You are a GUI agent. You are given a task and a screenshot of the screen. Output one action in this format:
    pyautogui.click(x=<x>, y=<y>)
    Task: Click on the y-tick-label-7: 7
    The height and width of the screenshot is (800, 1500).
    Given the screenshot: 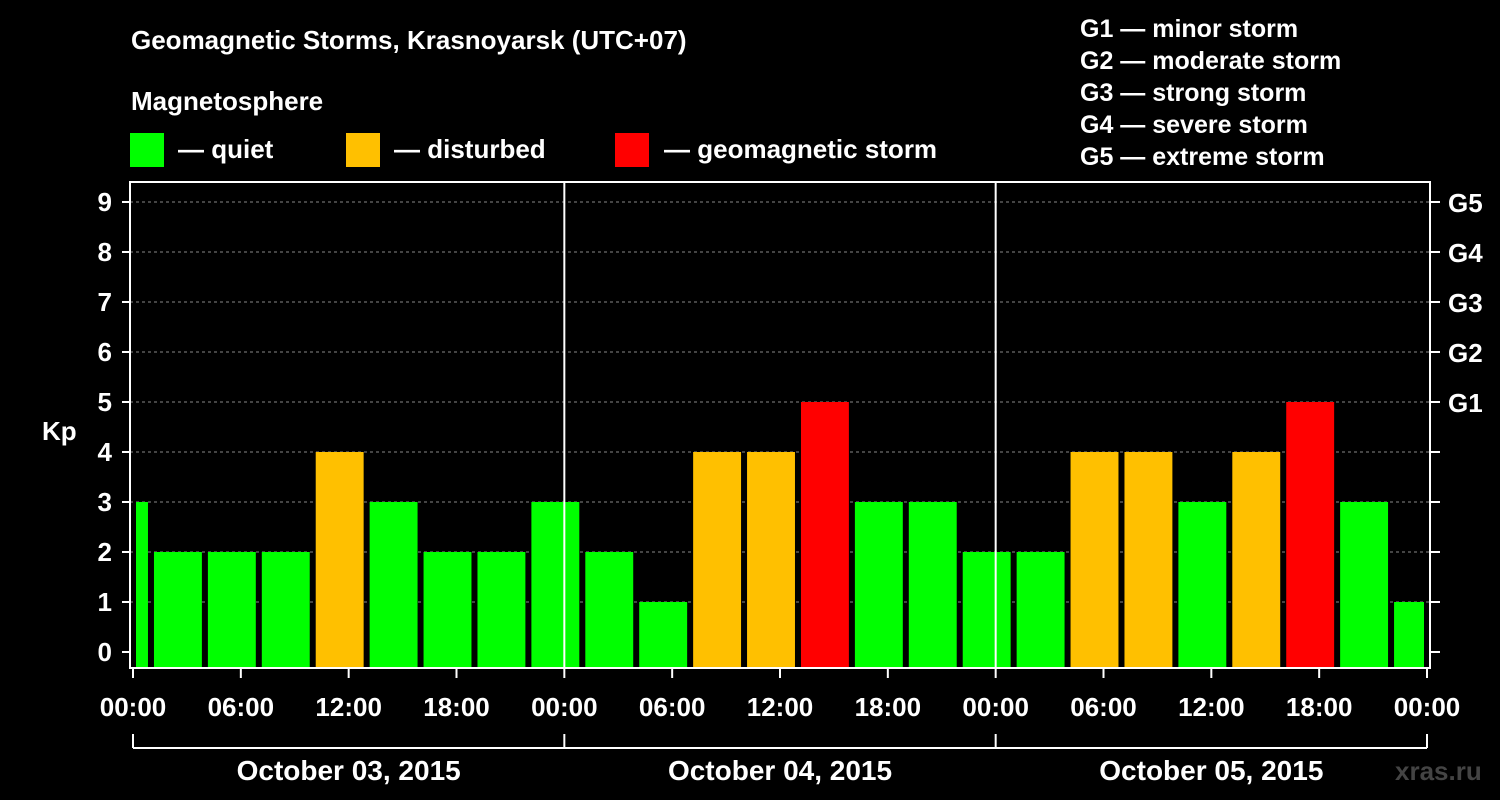 What is the action you would take?
    pyautogui.click(x=105, y=302)
    